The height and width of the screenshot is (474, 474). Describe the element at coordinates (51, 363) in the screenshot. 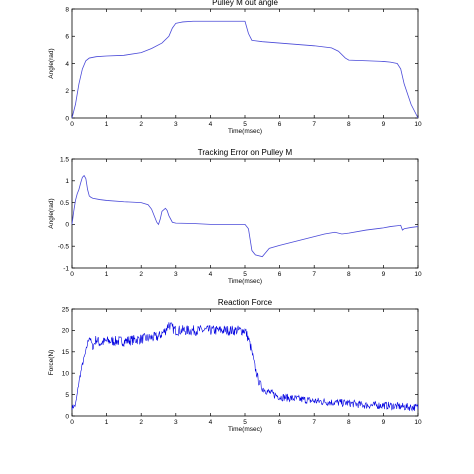

I see `y-axis-label-3: Force(N)` at that location.